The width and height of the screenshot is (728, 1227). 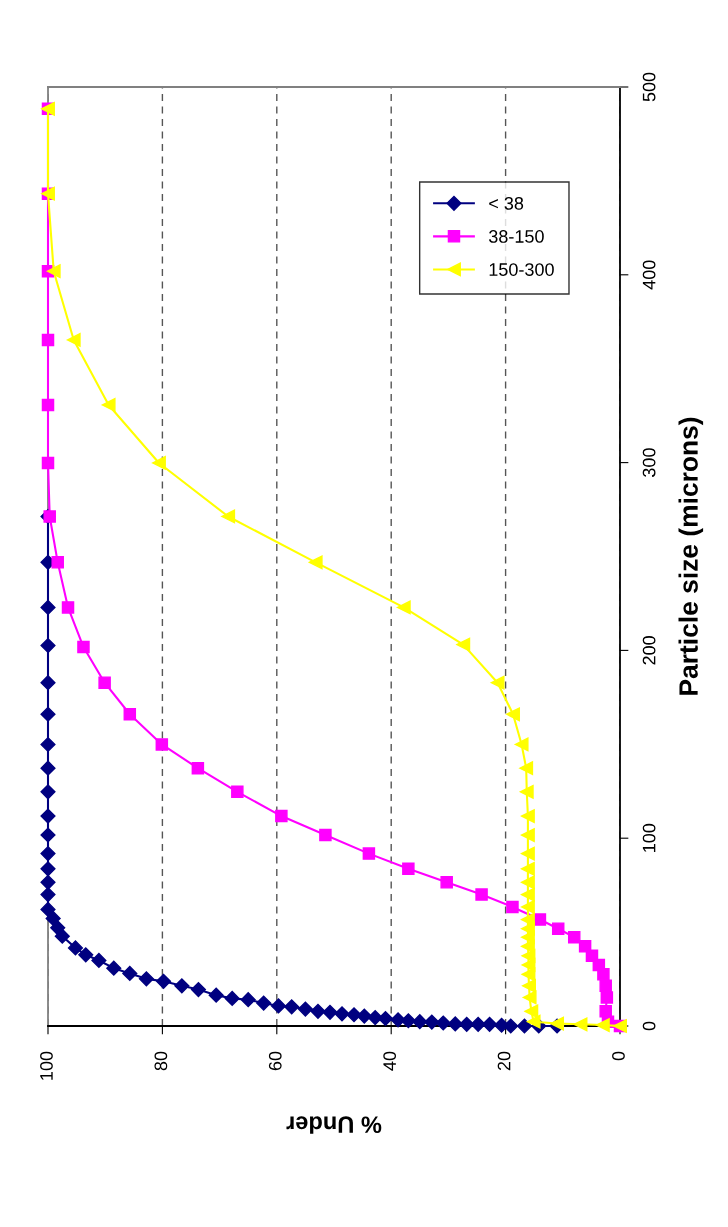 What do you see at coordinates (649, 1026) in the screenshot?
I see `y-tick-label: 0` at bounding box center [649, 1026].